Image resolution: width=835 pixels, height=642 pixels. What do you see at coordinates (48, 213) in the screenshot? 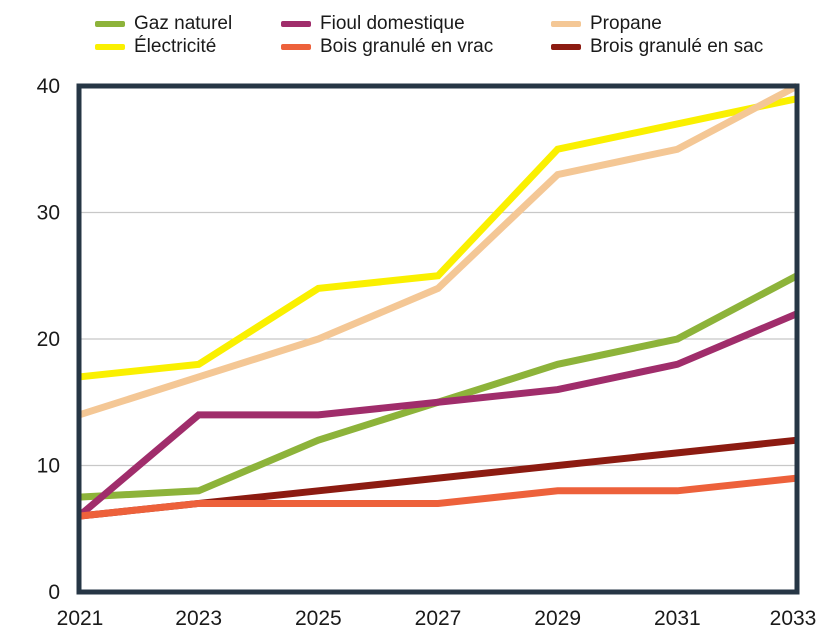
I see `y-tick-label: 30` at bounding box center [48, 213].